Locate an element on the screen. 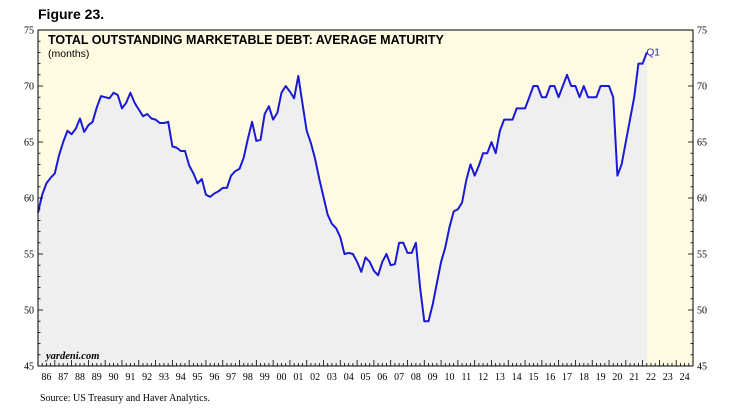 This screenshot has height=415, width=731. x-tick-label: 06 is located at coordinates (382, 377).